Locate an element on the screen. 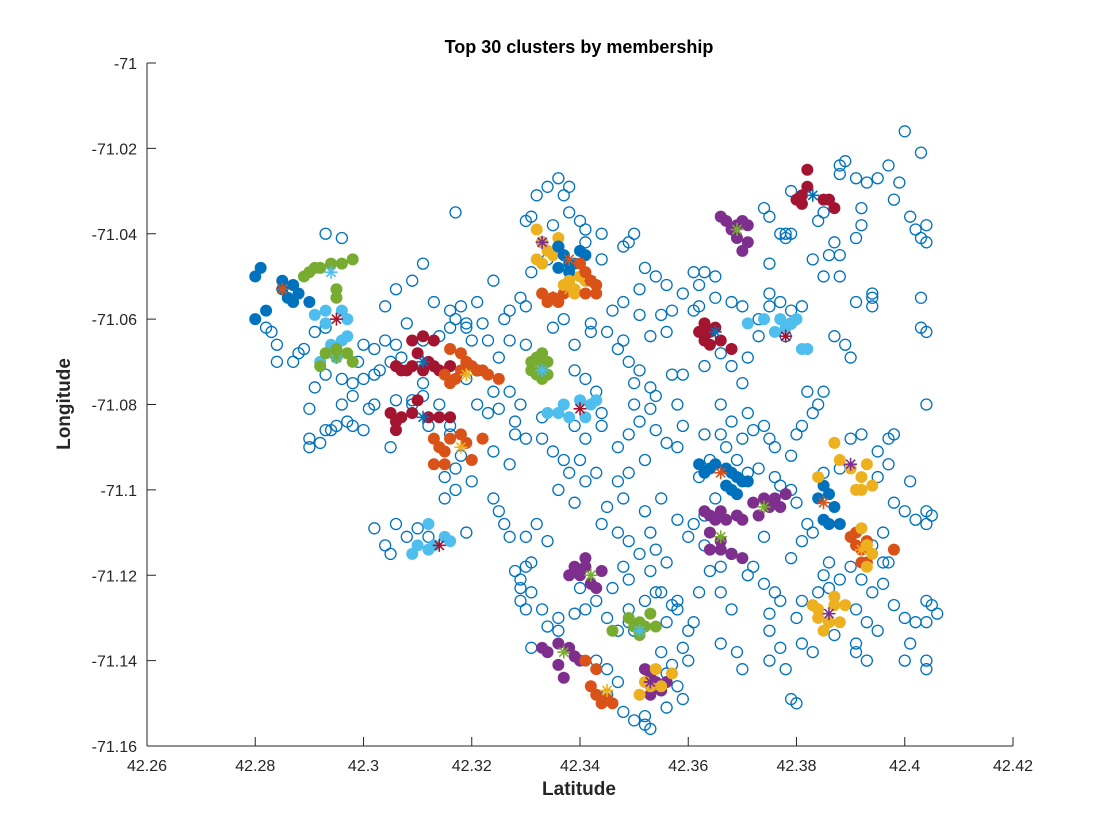 This screenshot has height=840, width=1120. y-tick-label: -71.02 is located at coordinates (114, 149).